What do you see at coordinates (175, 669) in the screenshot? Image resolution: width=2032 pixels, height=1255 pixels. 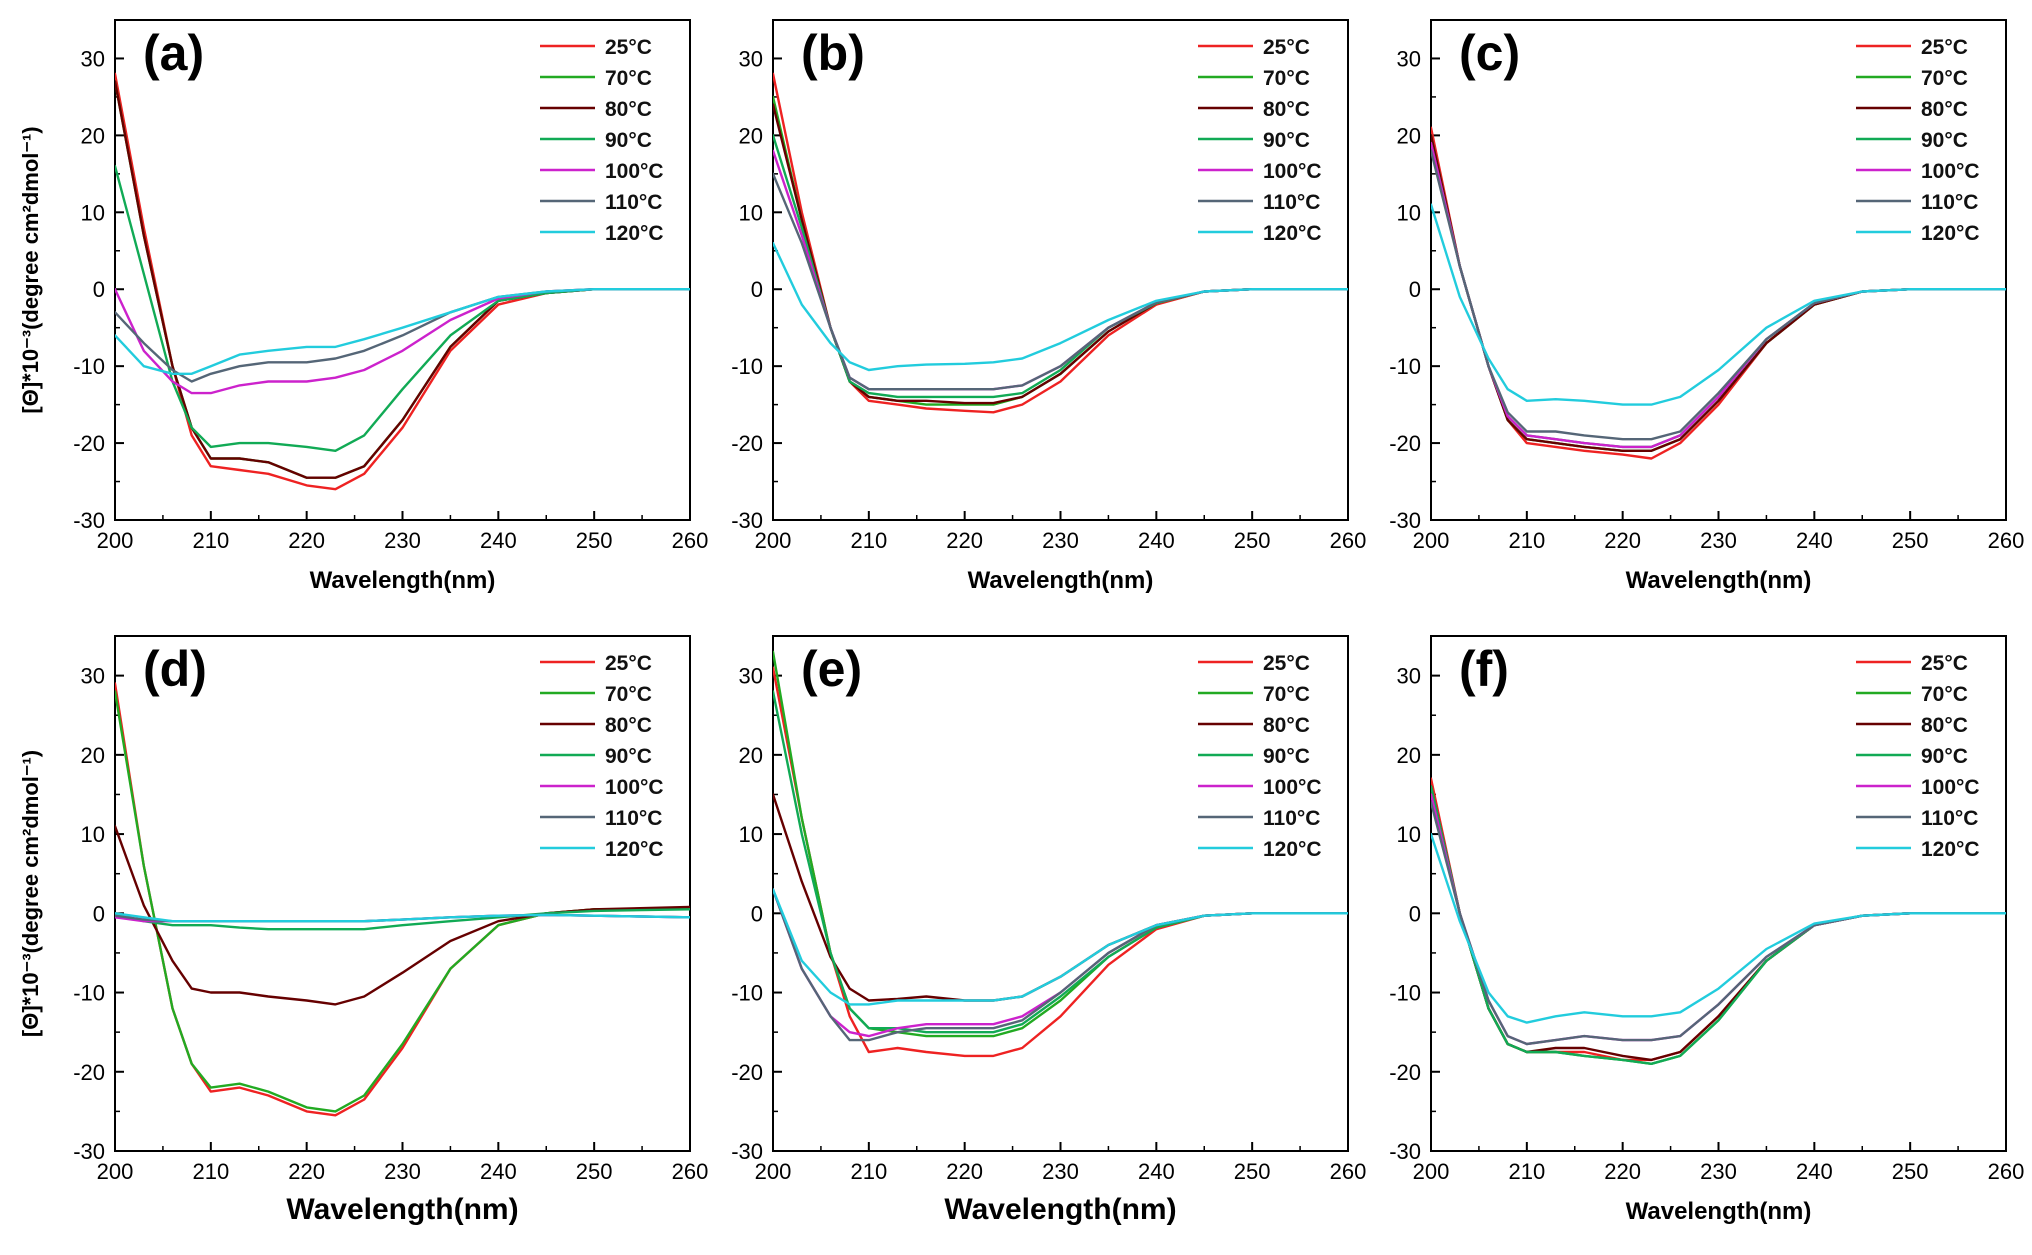 I see `panel-label: (d)` at bounding box center [175, 669].